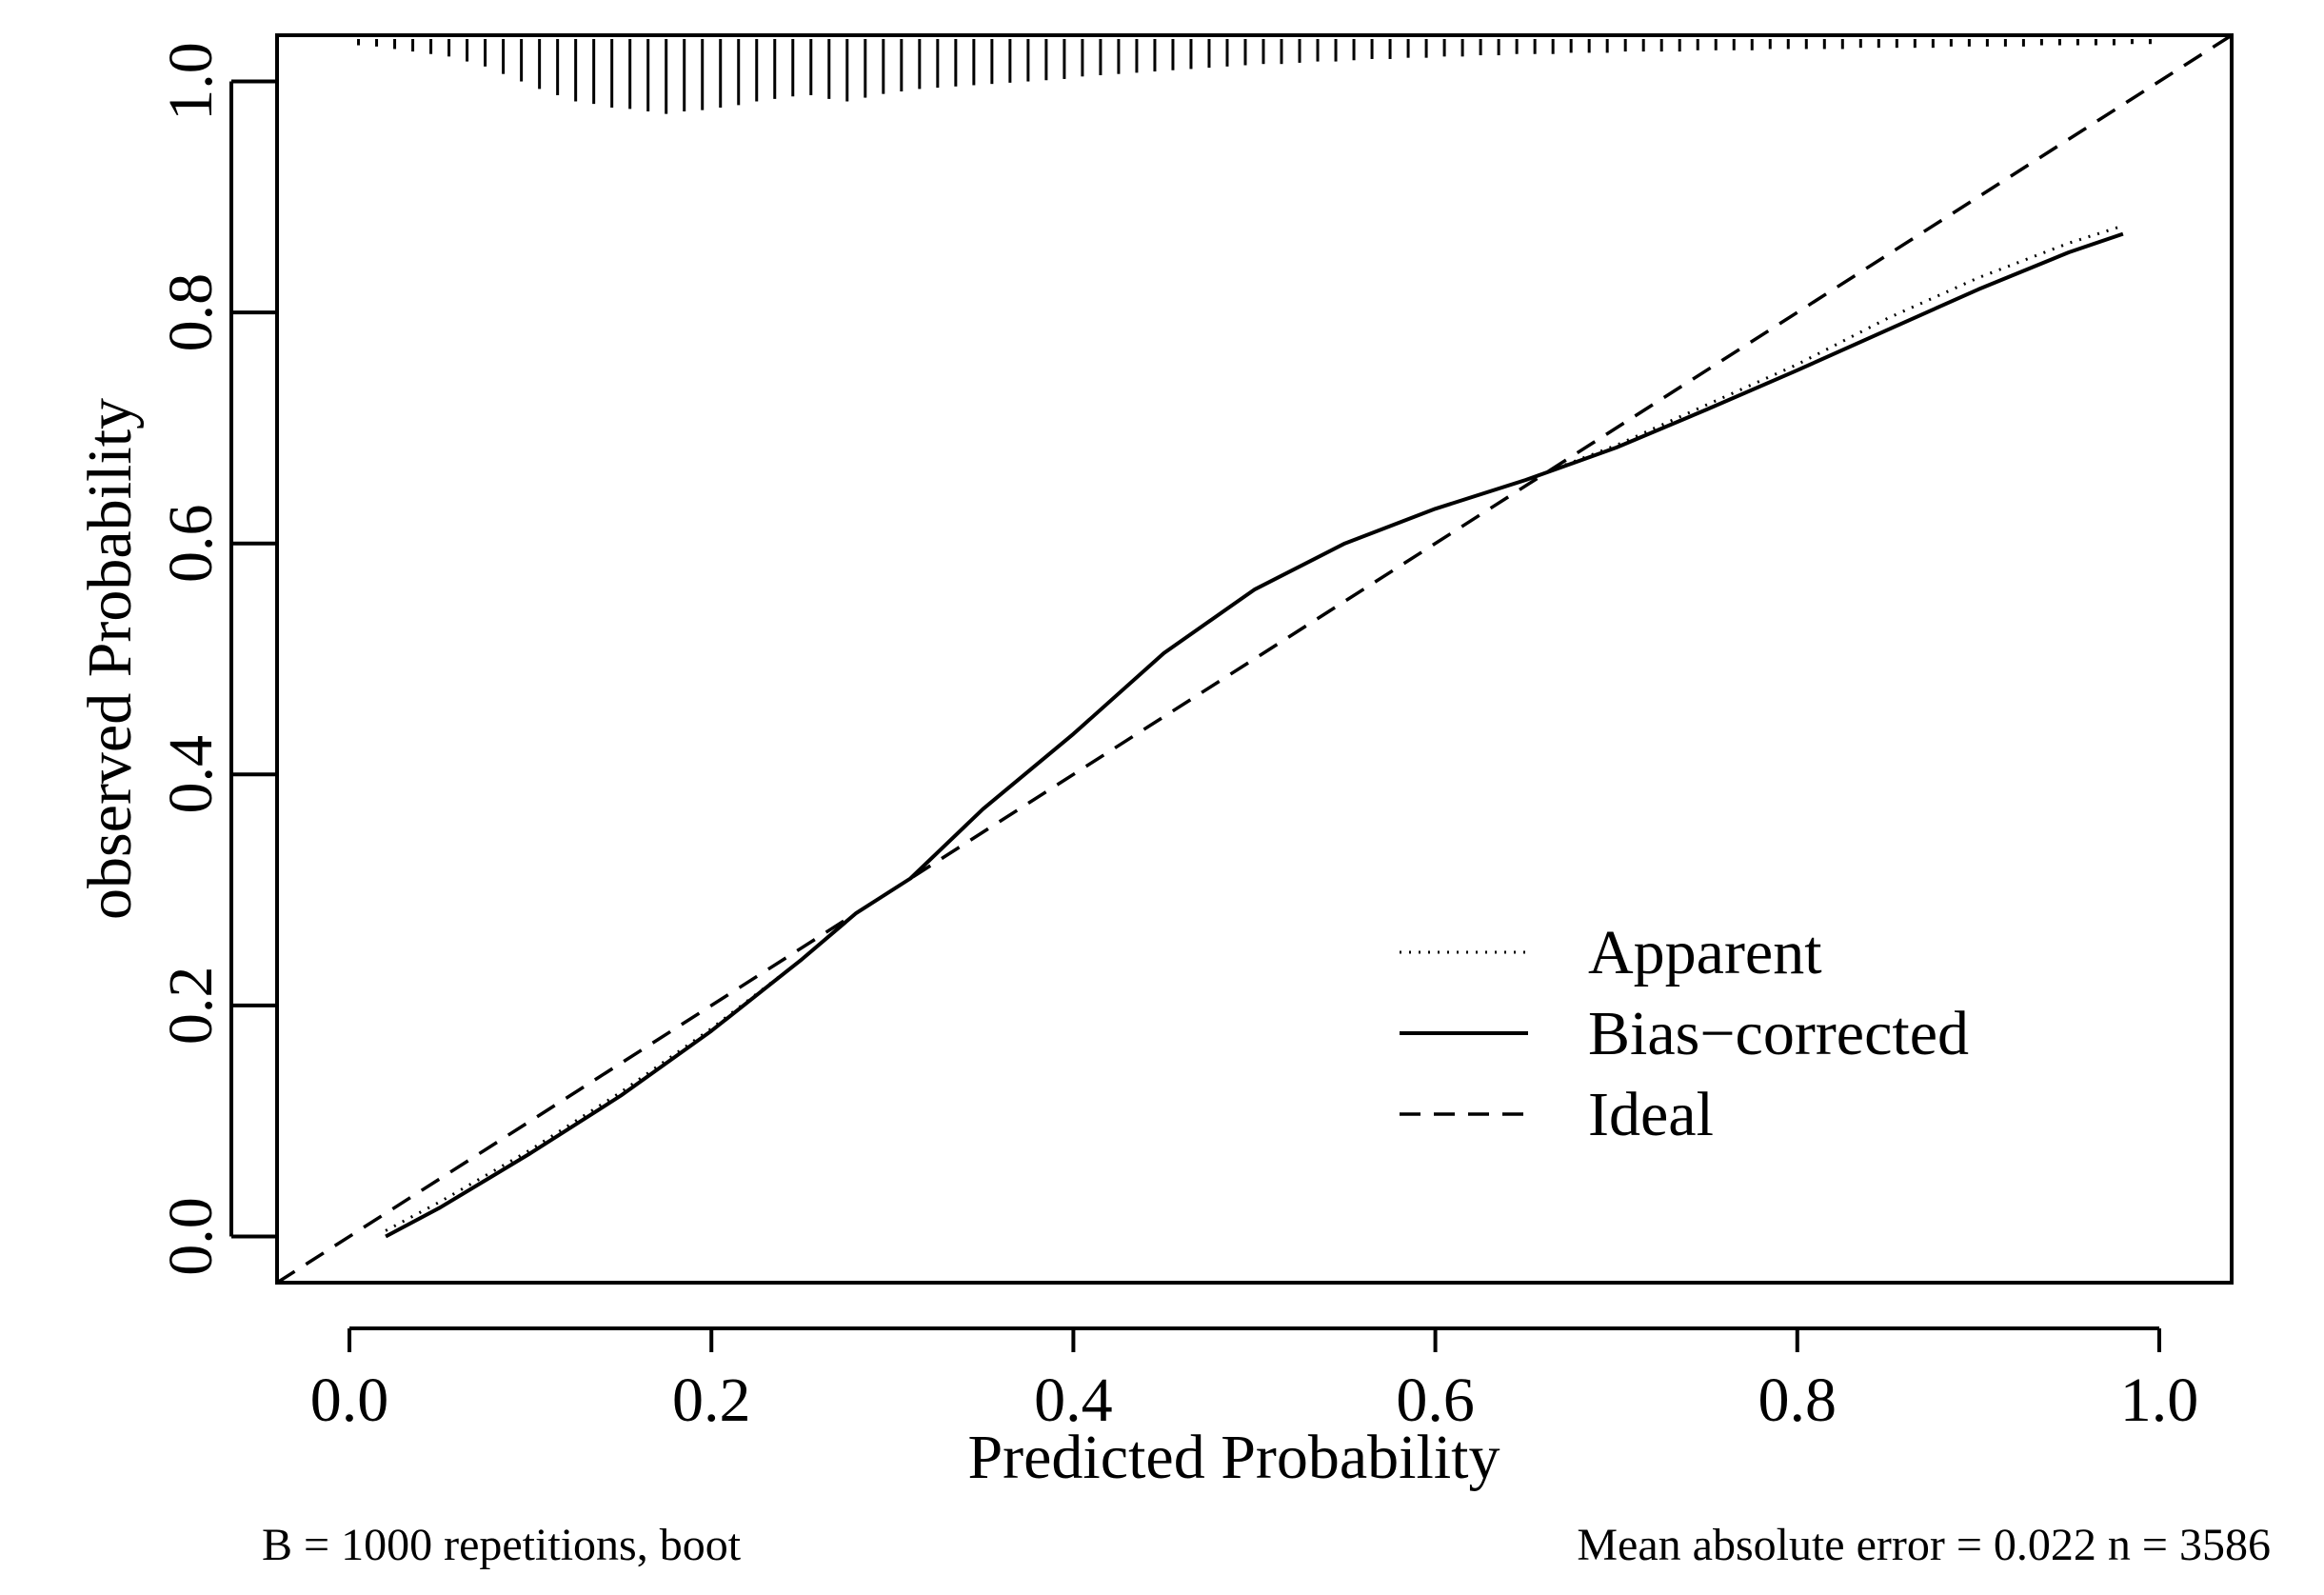 This screenshot has width=2324, height=1595. What do you see at coordinates (191, 543) in the screenshot?
I see `y-tick-label: 0.6` at bounding box center [191, 543].